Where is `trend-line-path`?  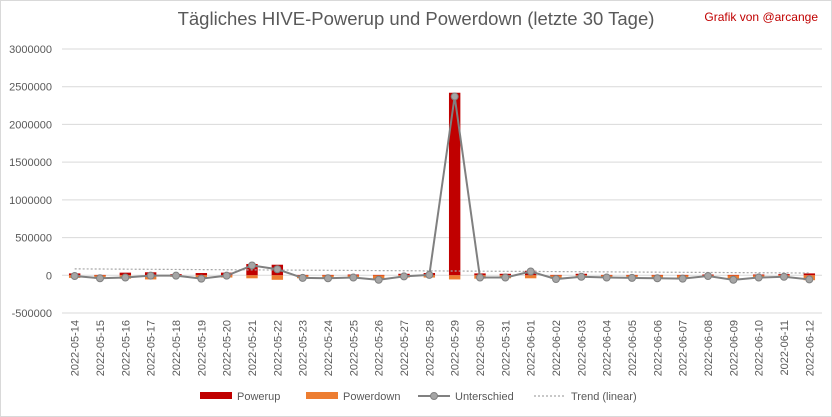
trend-line-path is located at coordinates (442, 271).